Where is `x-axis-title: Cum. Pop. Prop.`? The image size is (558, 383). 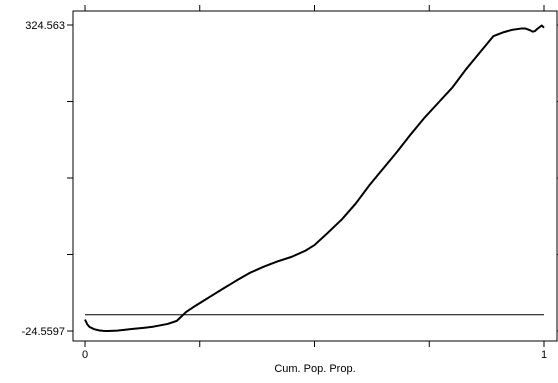 x-axis-title: Cum. Pop. Prop. is located at coordinates (314, 369).